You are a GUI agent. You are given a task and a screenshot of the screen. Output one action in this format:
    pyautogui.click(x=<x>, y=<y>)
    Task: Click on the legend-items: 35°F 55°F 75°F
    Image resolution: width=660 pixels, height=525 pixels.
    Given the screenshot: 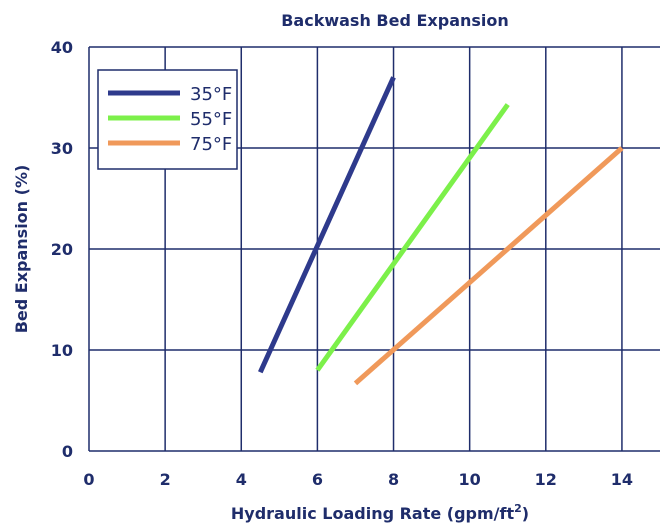 What is the action you would take?
    pyautogui.click(x=170, y=119)
    